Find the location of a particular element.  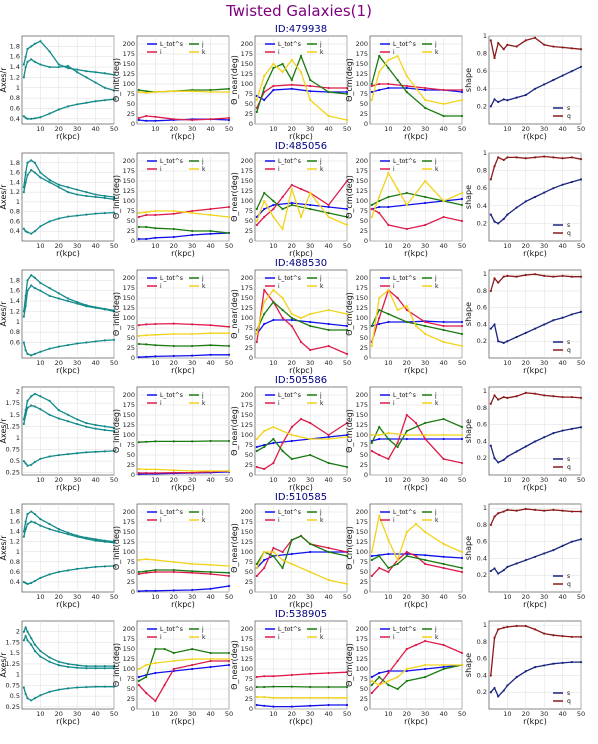

y-axis-label: shape is located at coordinates (468, 80).